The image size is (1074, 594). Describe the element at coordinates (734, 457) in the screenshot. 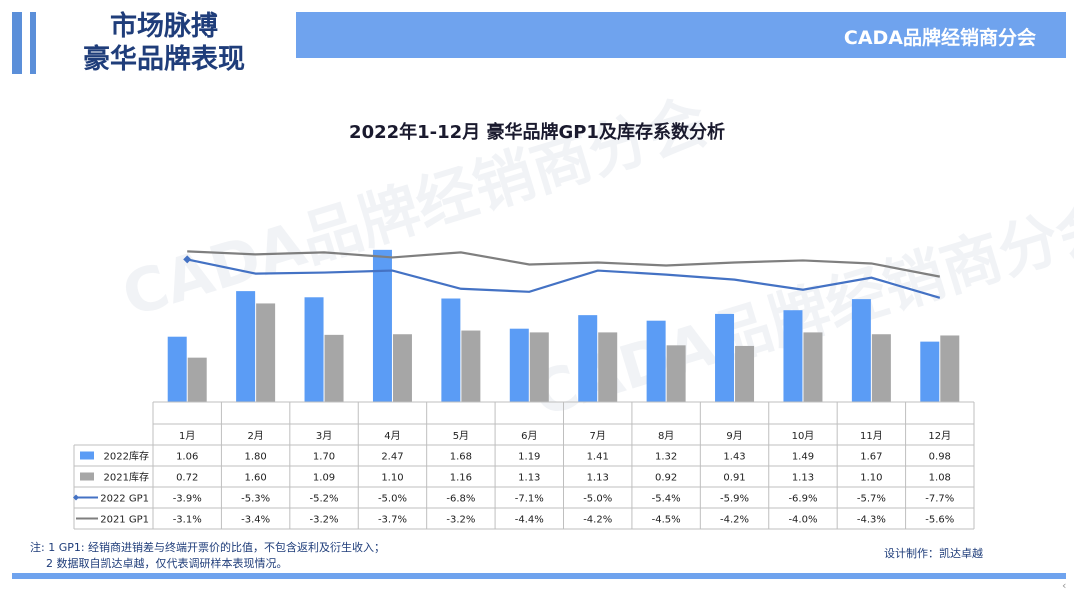

I see `data-label-0-9: 1.43` at that location.